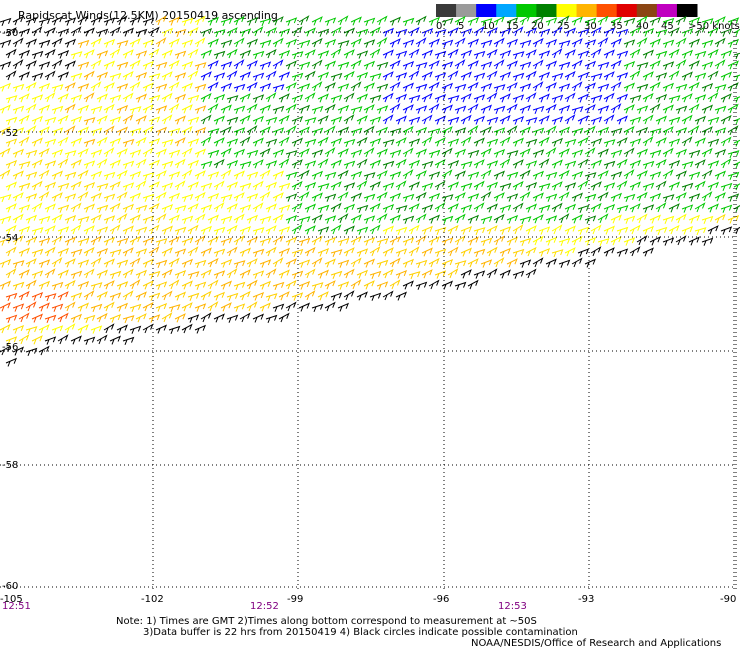  What do you see at coordinates (441, 599) in the screenshot?
I see `lon-label: -96` at bounding box center [441, 599].